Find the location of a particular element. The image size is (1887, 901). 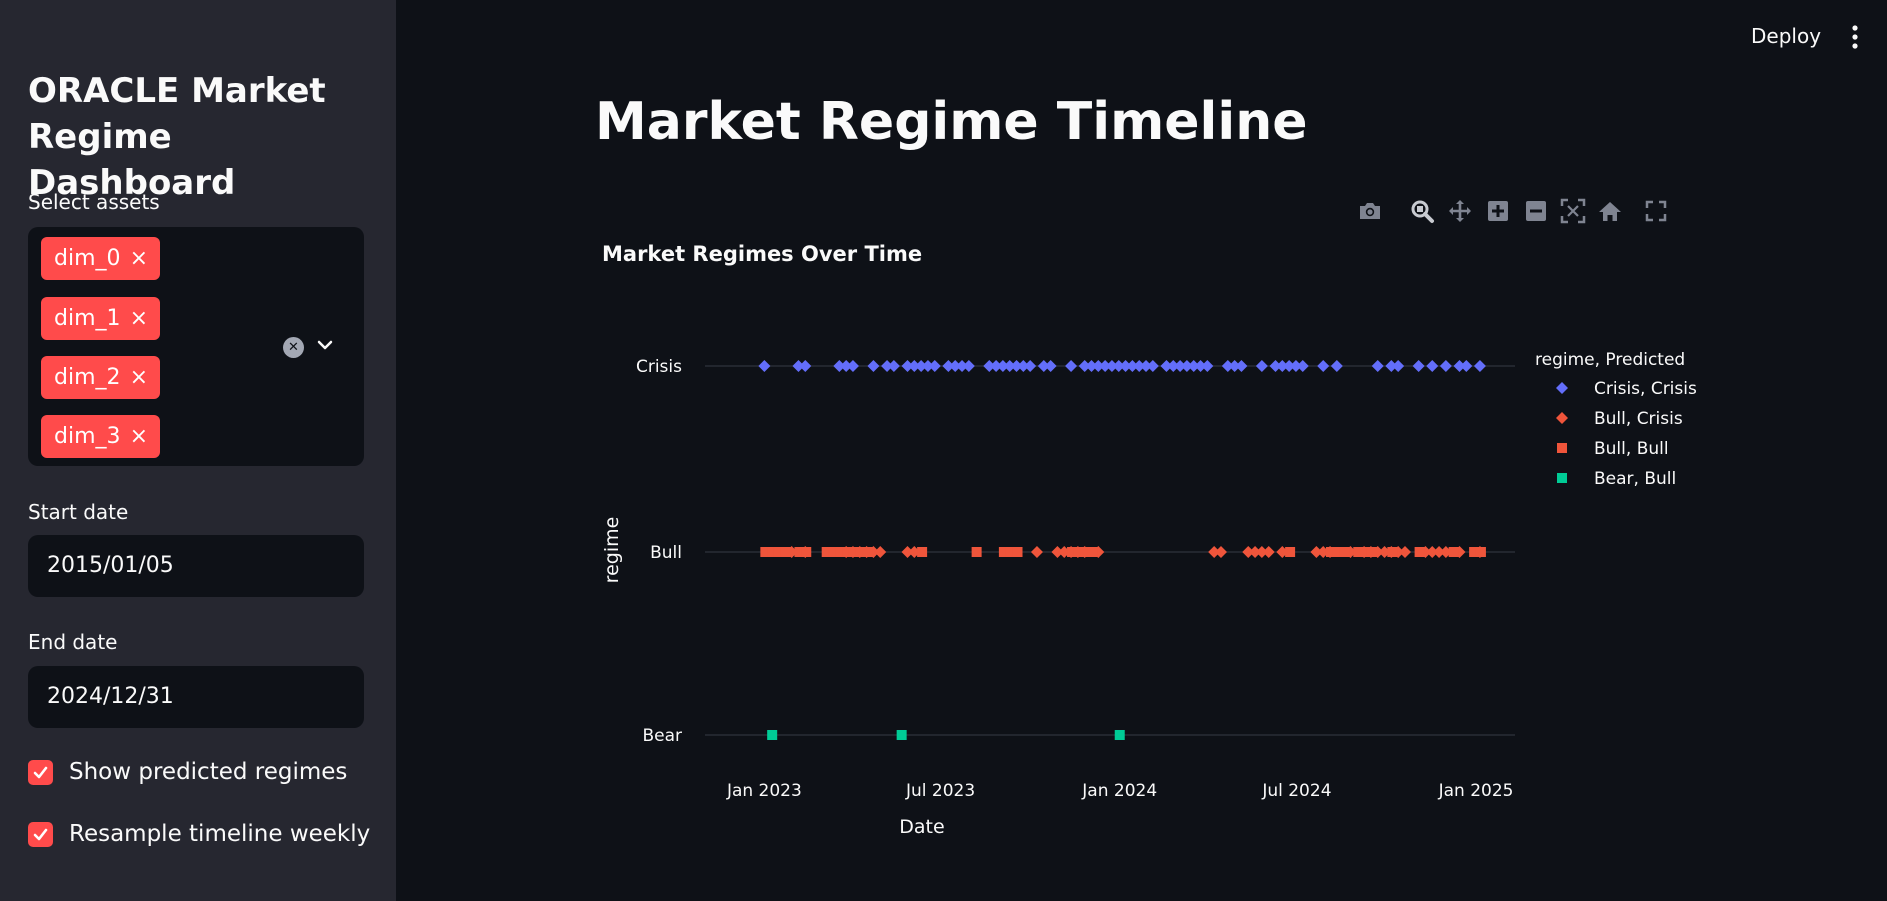

clear-all-icon: ✕ is located at coordinates (293, 347).